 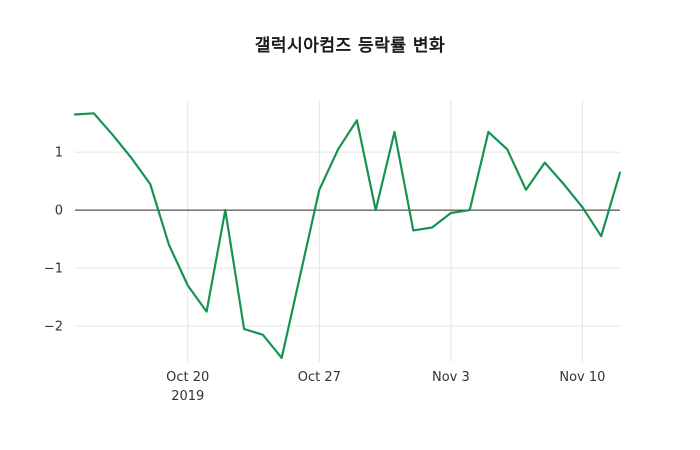 What do you see at coordinates (187, 377) in the screenshot?
I see `x-tick-label: Oct 20` at bounding box center [187, 377].